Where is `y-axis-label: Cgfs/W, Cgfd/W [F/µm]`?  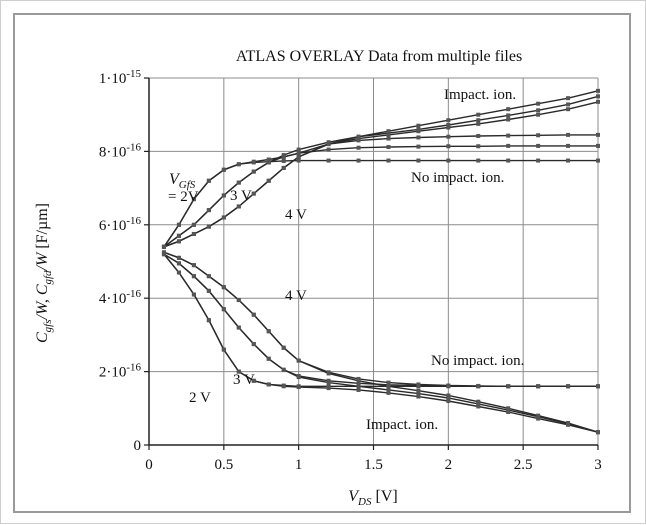 y-axis-label: Cgfs/W, Cgfd/W [F/µm] is located at coordinates (44, 273).